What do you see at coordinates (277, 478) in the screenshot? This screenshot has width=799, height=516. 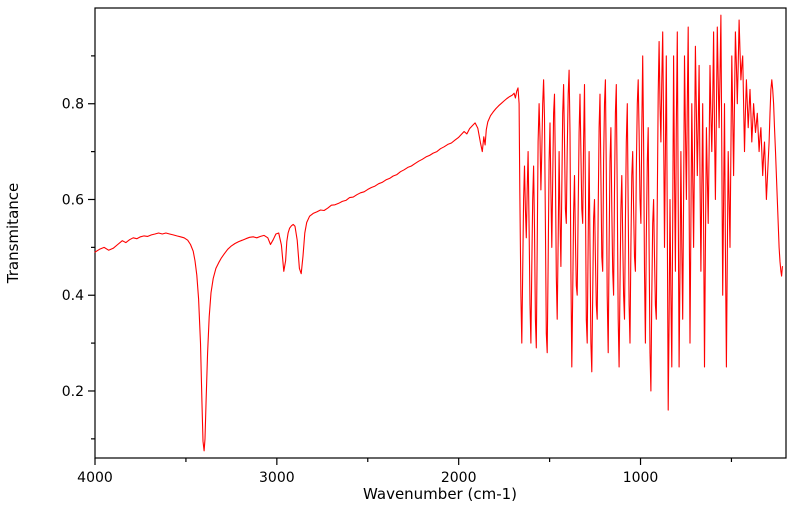 I see `tick-label: 3000` at bounding box center [277, 478].